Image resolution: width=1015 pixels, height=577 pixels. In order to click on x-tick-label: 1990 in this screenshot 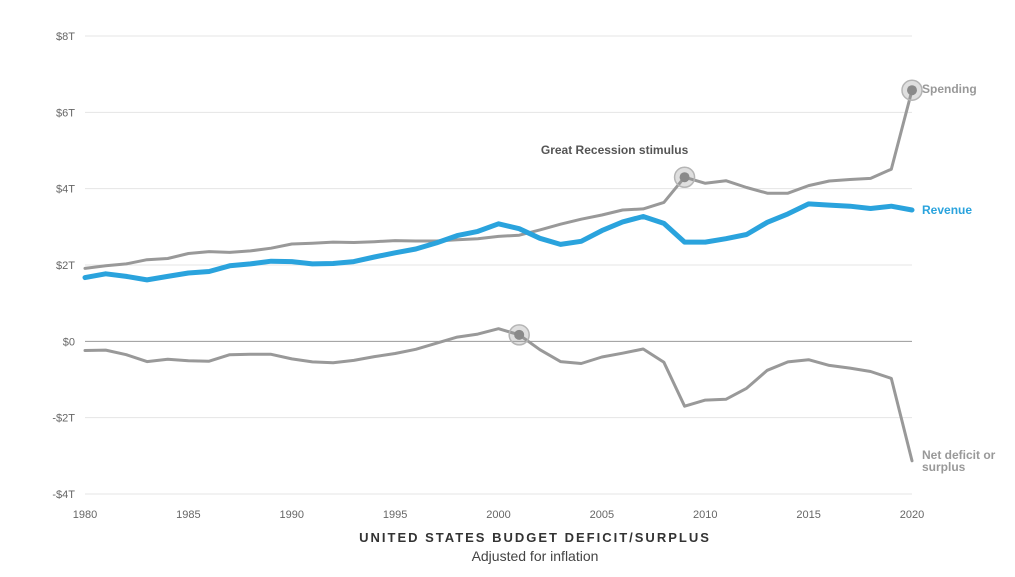, I will do `click(292, 515)`.